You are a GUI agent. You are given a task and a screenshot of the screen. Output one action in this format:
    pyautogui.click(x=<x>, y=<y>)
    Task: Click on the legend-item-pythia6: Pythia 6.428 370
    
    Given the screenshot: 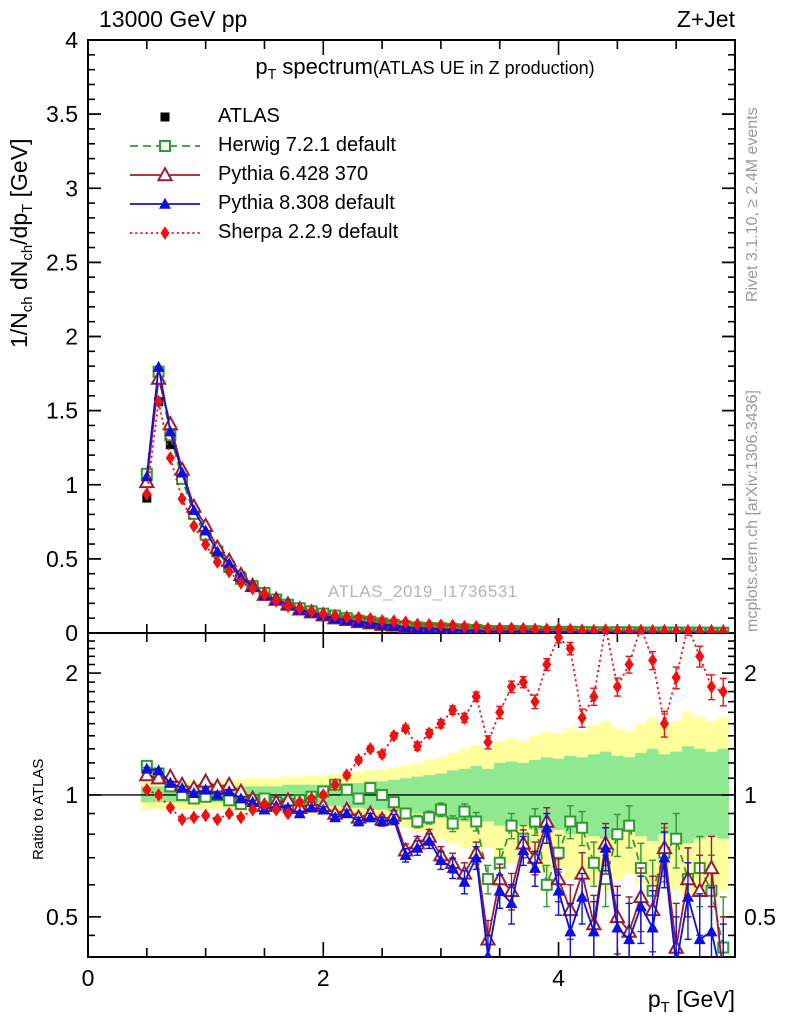 What is the action you would take?
    pyautogui.click(x=263, y=174)
    